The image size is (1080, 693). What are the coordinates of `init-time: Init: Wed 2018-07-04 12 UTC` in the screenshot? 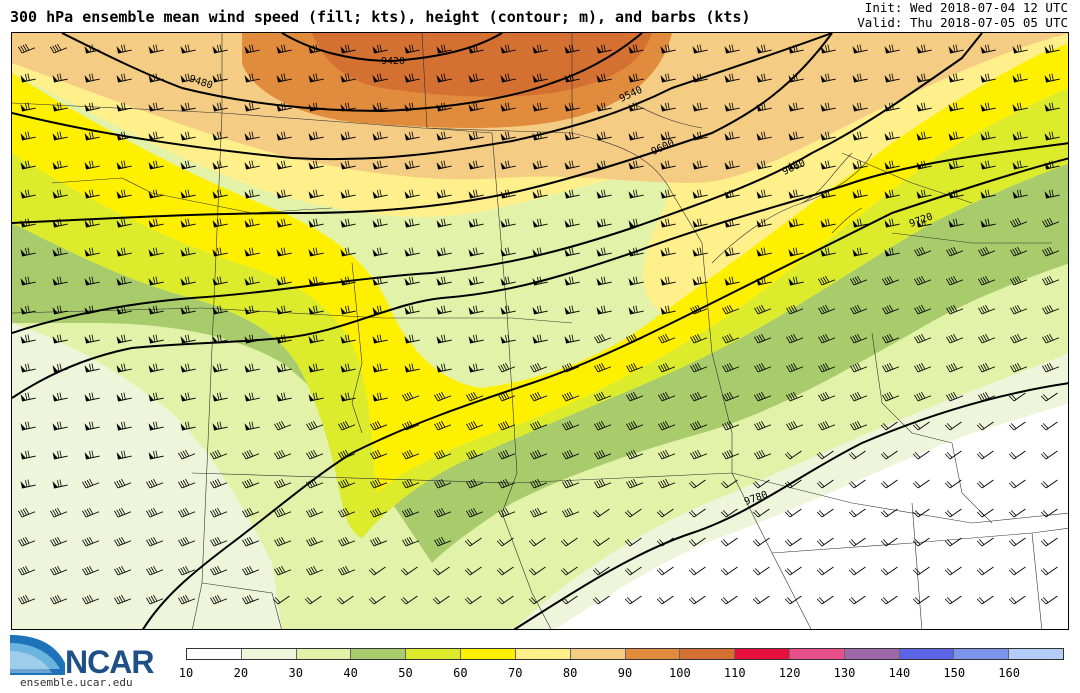 It's located at (966, 7).